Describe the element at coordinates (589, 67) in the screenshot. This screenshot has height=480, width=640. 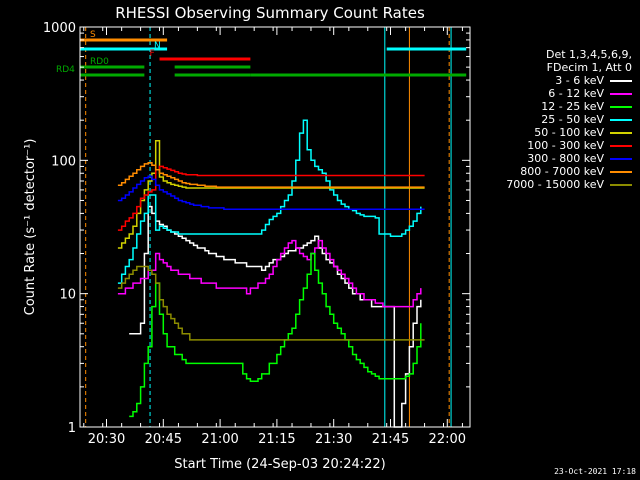
I see `legend-header-decimation: FDecim 1, Att 0` at that location.